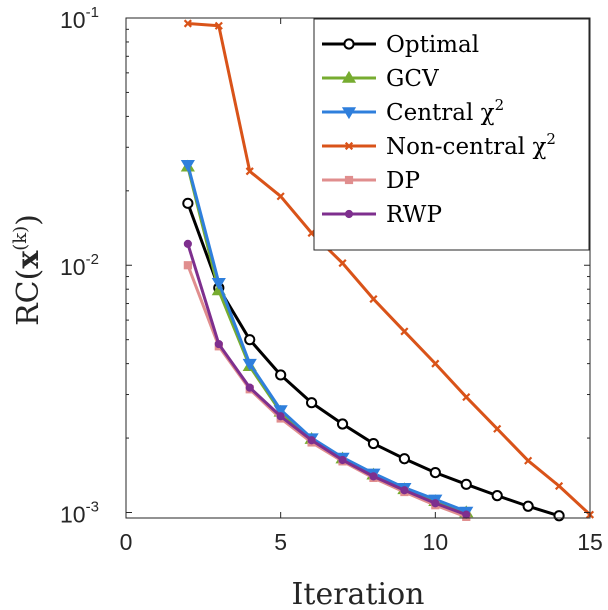 The image size is (608, 610). What do you see at coordinates (590, 542) in the screenshot?
I see `x-tick-label: 15` at bounding box center [590, 542].